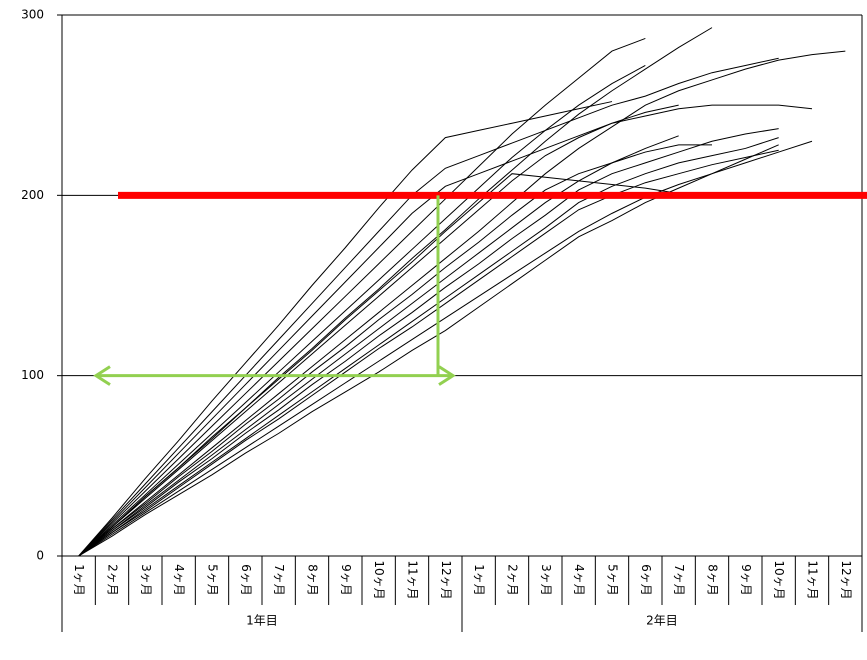 The image size is (867, 660). I want to click on y-tick-label: 100, so click(32, 375).